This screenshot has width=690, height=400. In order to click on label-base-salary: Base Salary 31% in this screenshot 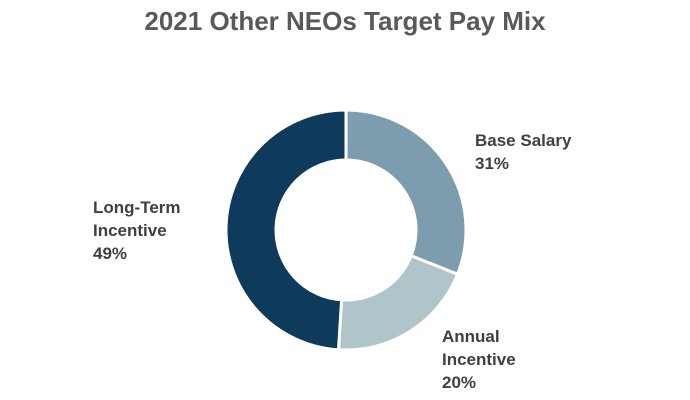, I will do `click(523, 152)`.